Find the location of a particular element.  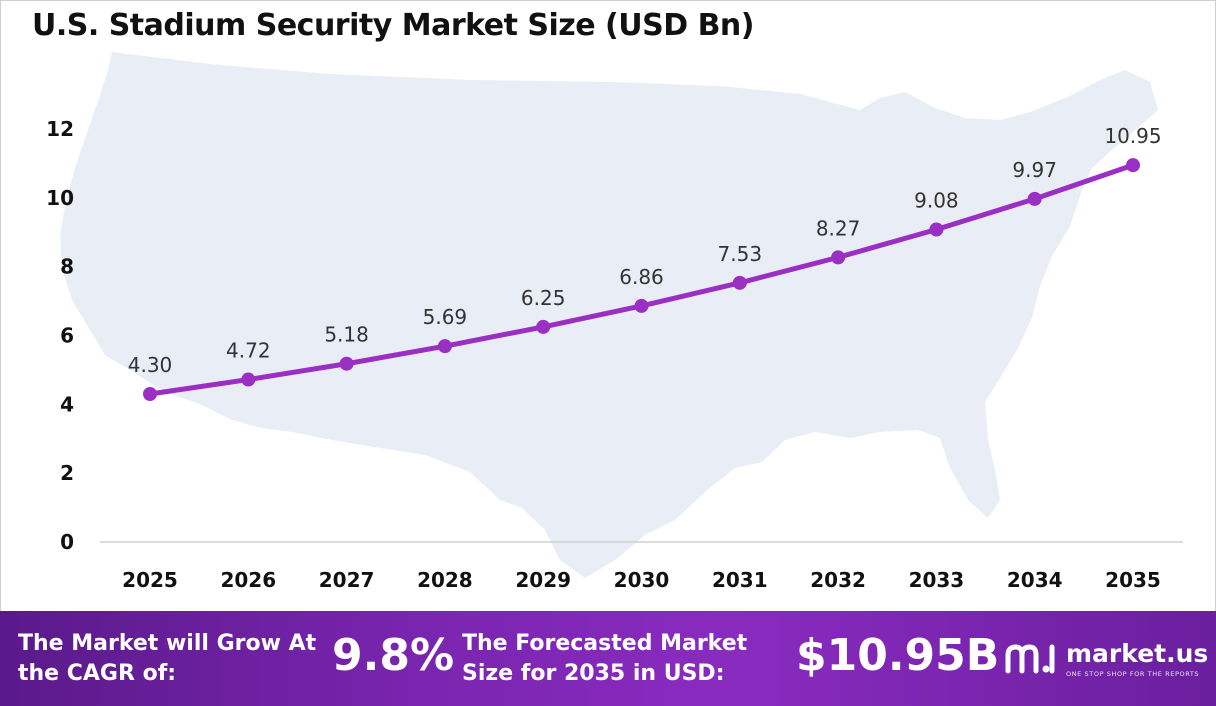

y-tick-label: 0 is located at coordinates (67, 542).